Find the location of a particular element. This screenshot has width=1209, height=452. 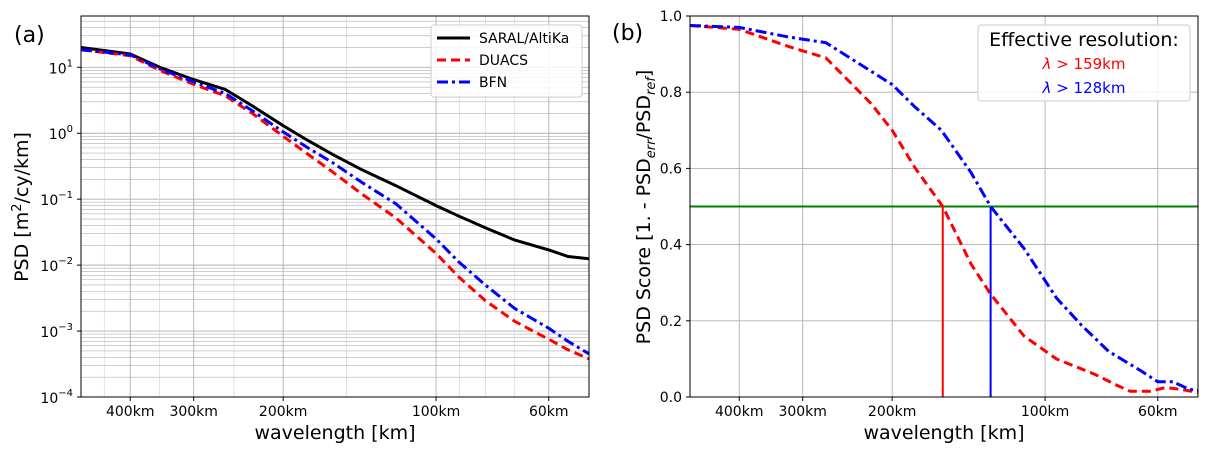

panel-a-legend: SARAL/AltiKa DUACS BFN is located at coordinates (506, 61).